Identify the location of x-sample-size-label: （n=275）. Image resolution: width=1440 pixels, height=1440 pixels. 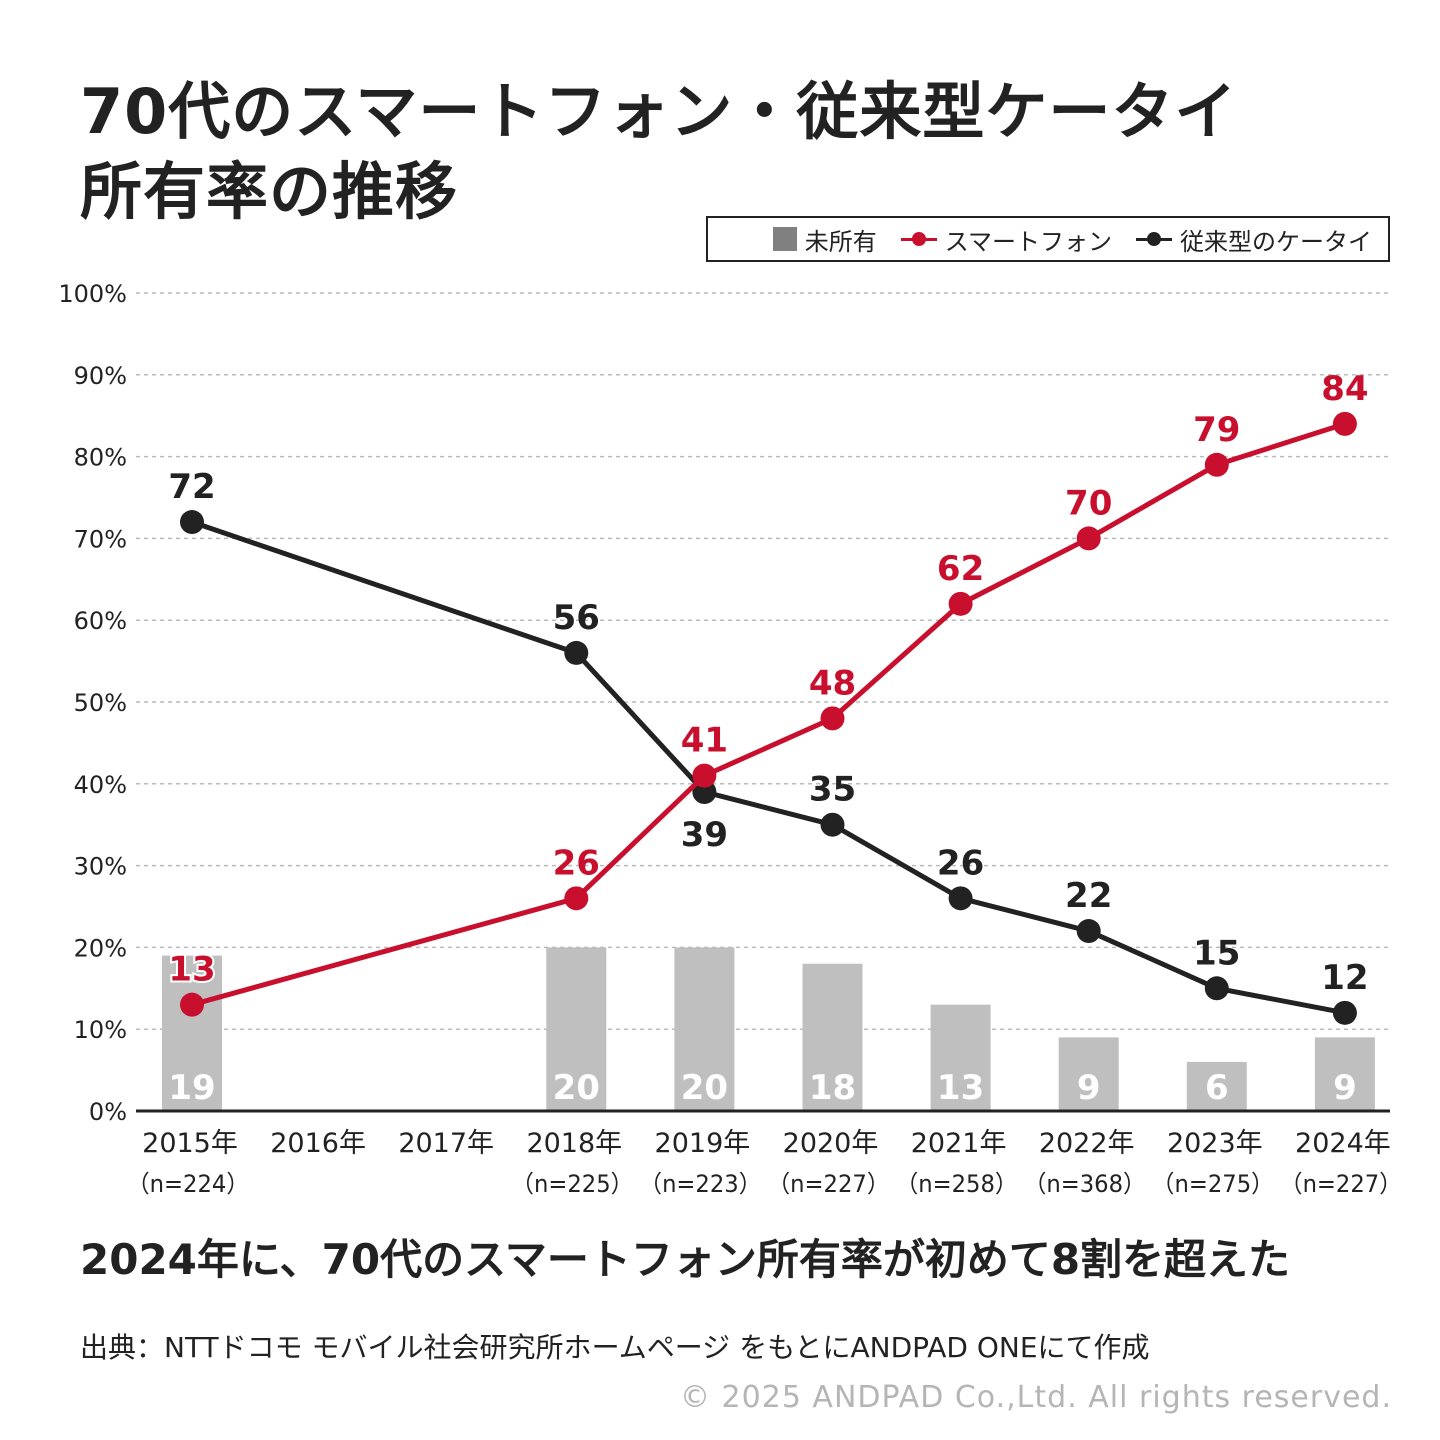
(1213, 1184).